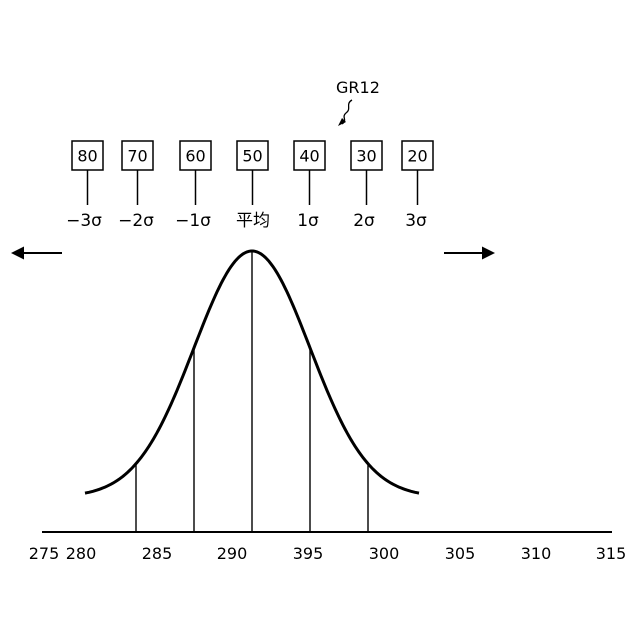 Image resolution: width=640 pixels, height=640 pixels. Describe the element at coordinates (366, 173) in the screenshot. I see `score-box-30: 30` at that location.